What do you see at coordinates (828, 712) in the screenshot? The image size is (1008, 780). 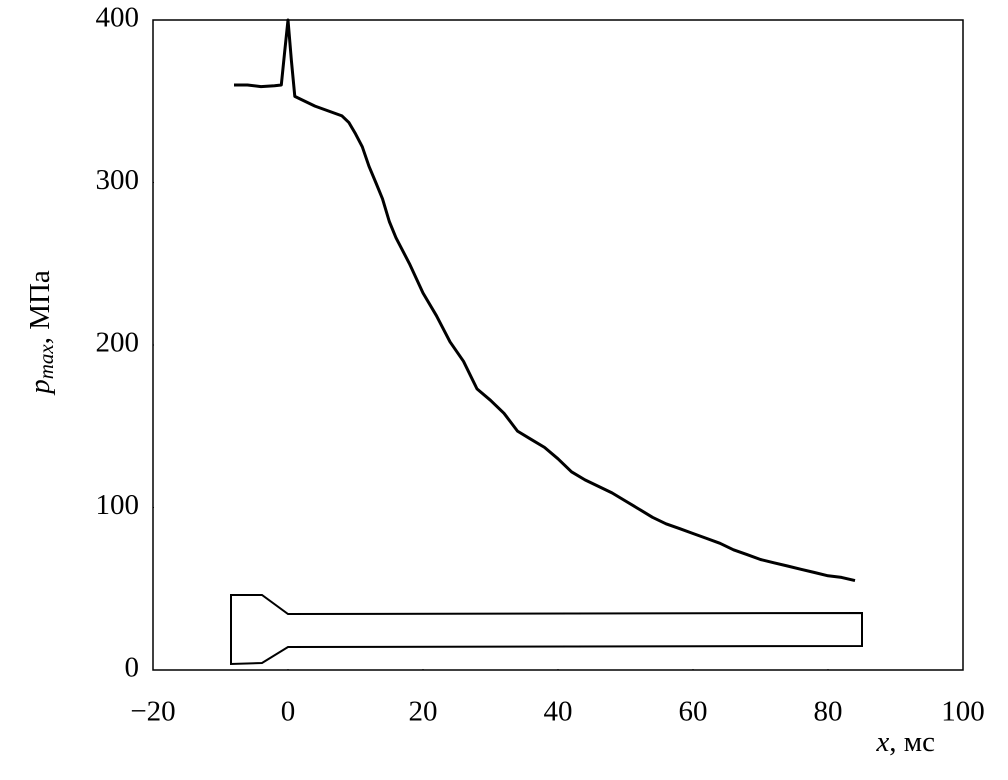 I see `x-tick-label: 80` at bounding box center [828, 712].